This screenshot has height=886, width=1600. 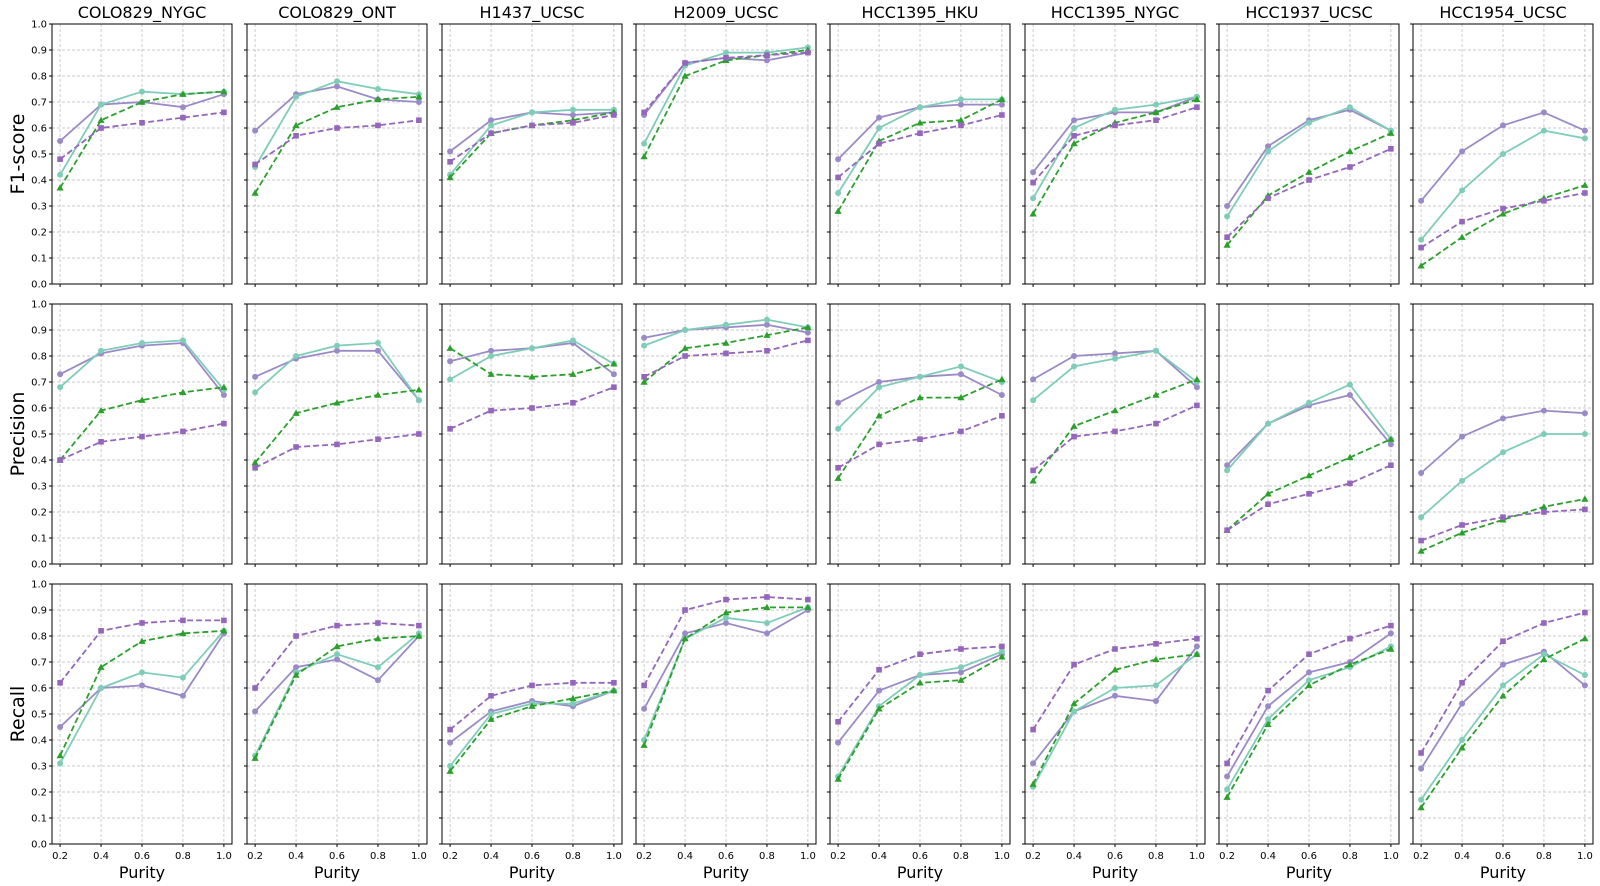 I want to click on y-tick-label: 0.3, so click(x=39, y=767).